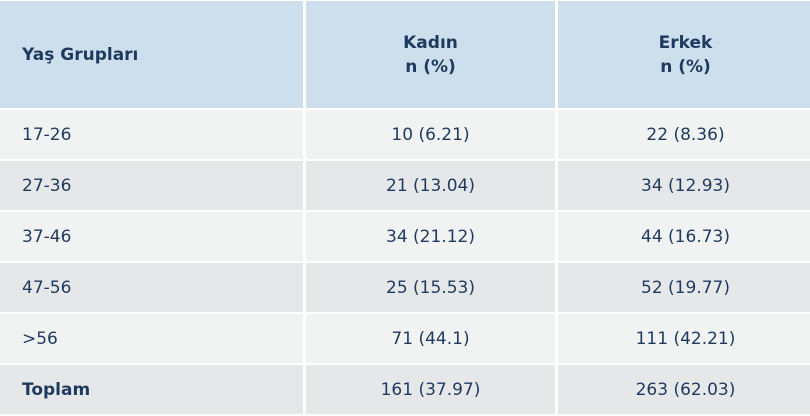  What do you see at coordinates (430, 338) in the screenshot?
I see `female-cell: 71 (44.1)` at bounding box center [430, 338].